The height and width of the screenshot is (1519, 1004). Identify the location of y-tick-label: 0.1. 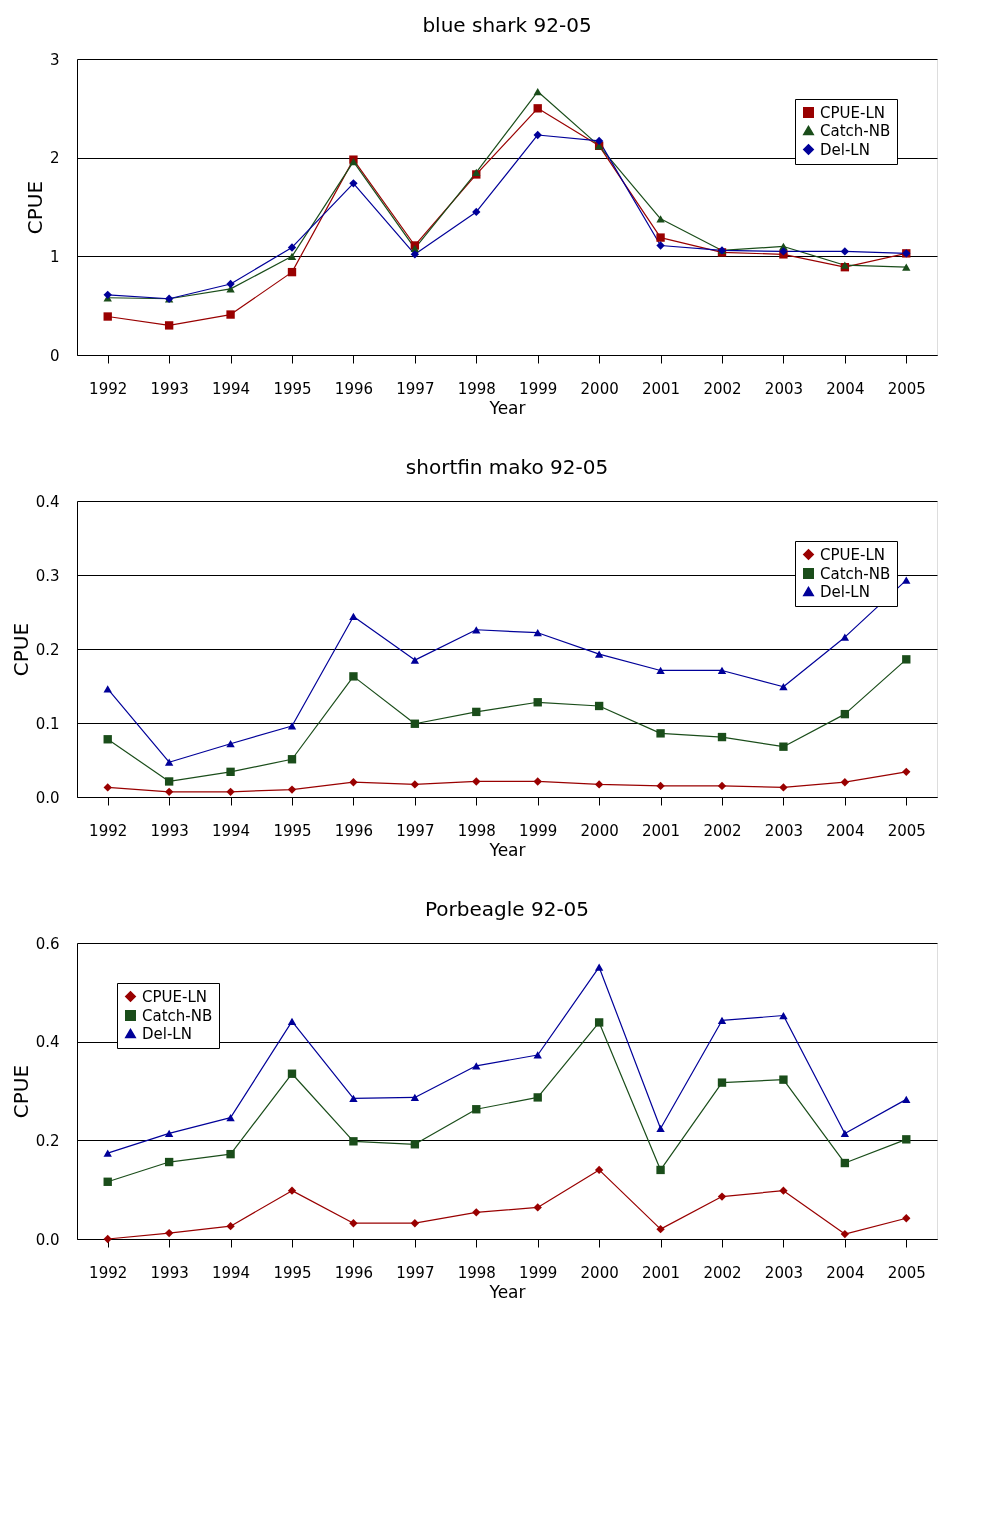
(47, 723).